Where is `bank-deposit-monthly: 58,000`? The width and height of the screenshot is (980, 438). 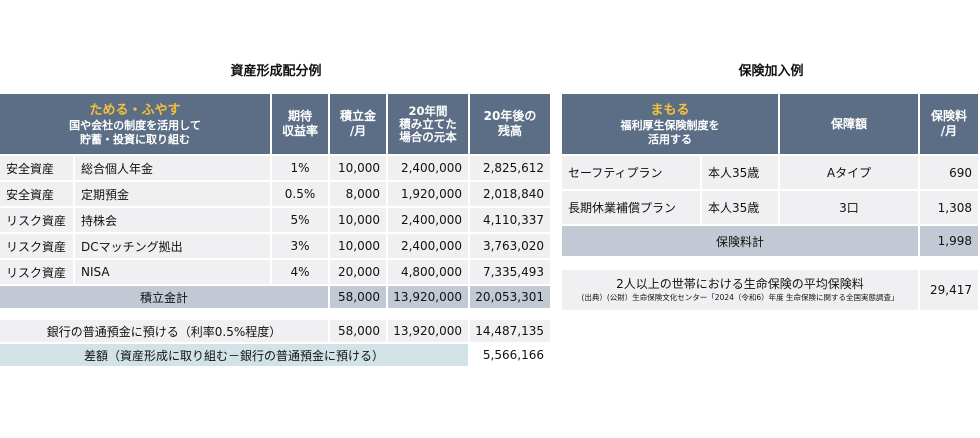 bank-deposit-monthly: 58,000 is located at coordinates (359, 332).